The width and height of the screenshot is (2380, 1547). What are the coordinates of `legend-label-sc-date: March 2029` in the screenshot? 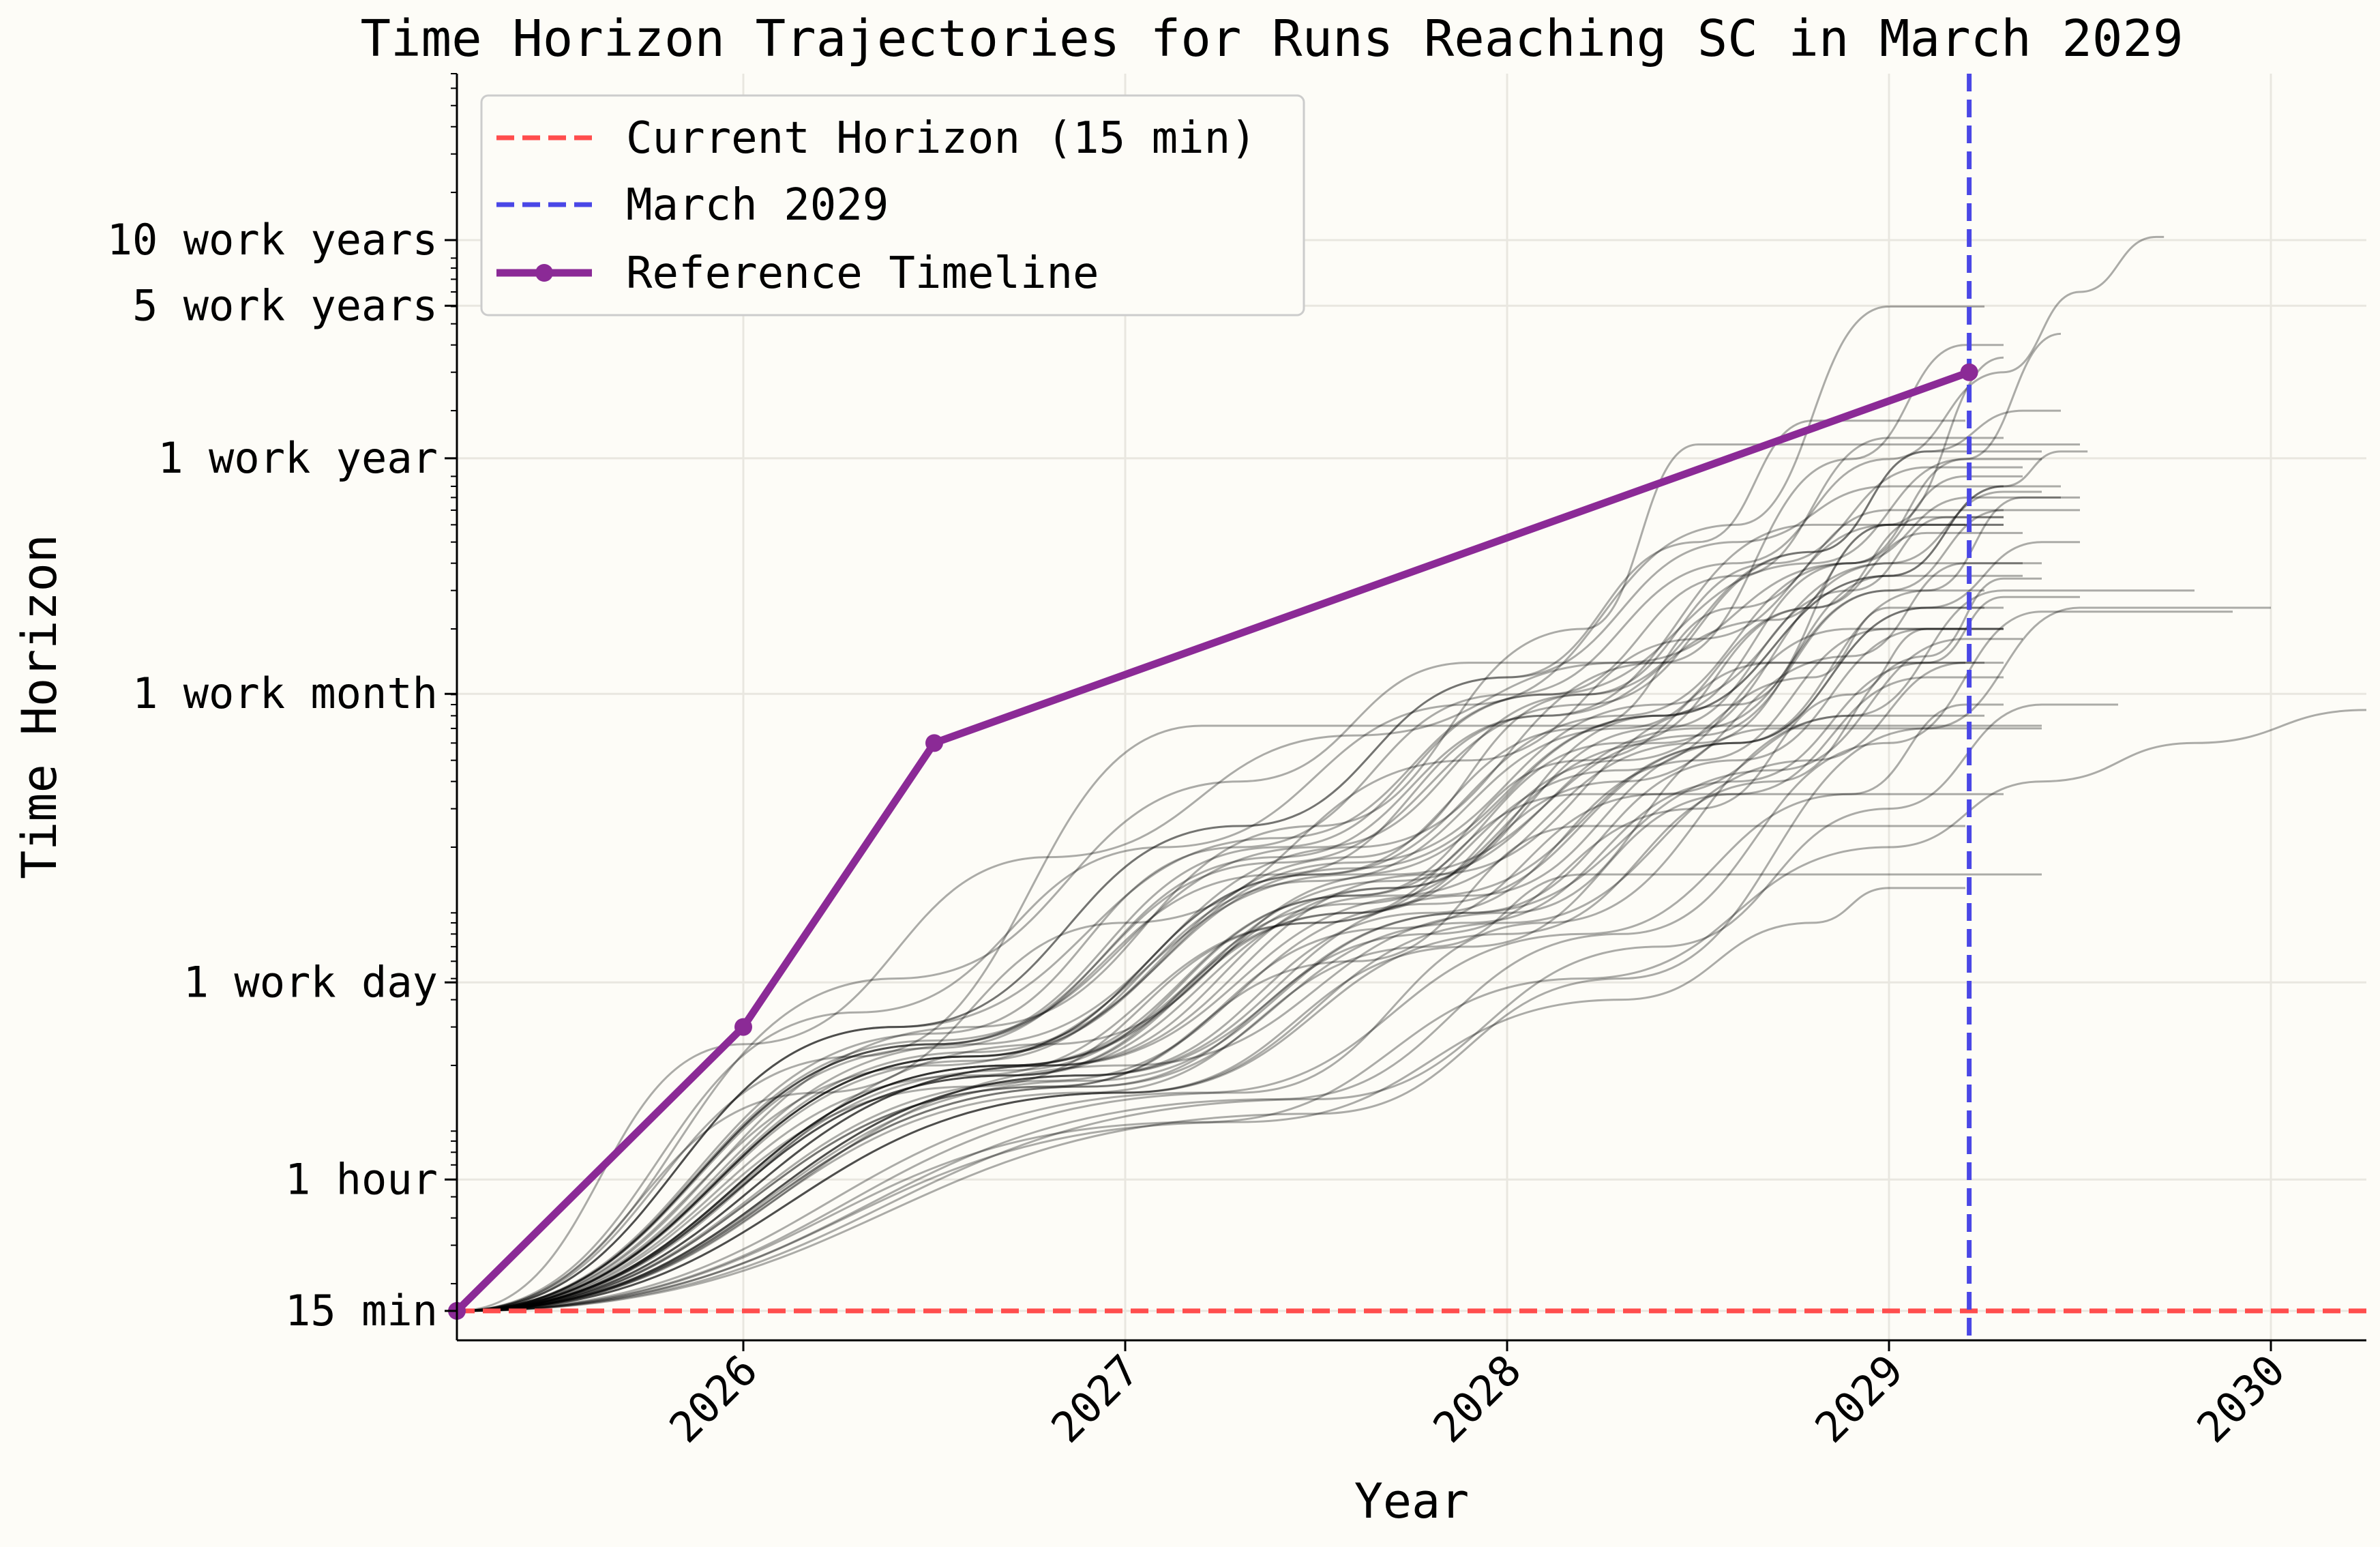 It's located at (757, 205).